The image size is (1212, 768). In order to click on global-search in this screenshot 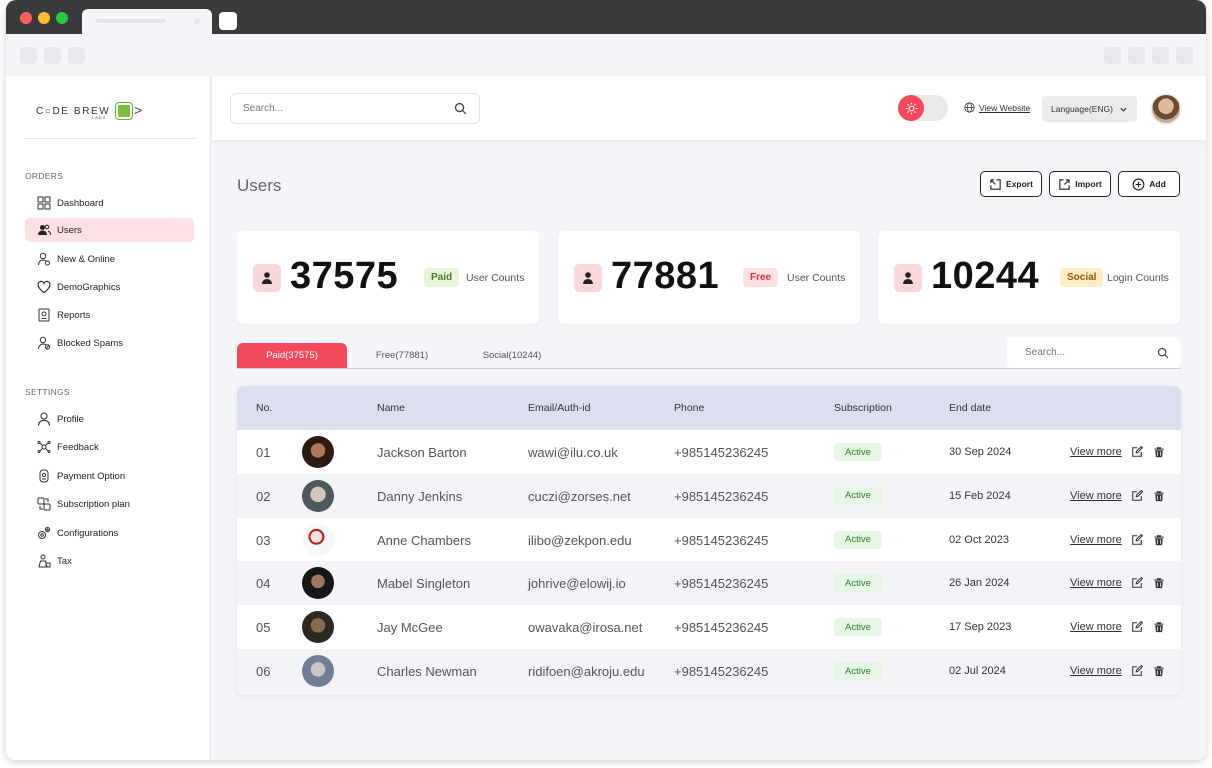, I will do `click(355, 108)`.